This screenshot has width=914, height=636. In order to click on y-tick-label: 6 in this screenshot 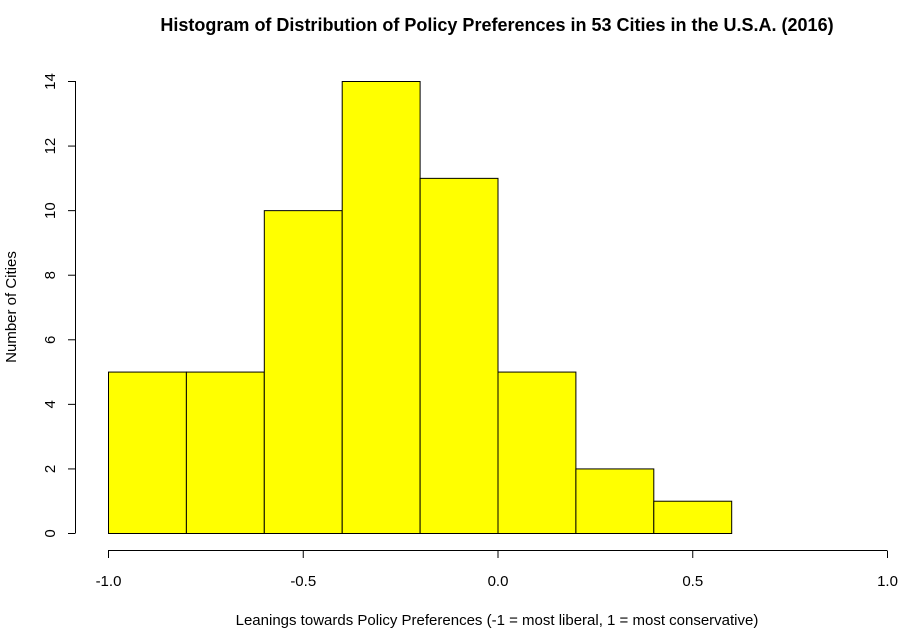, I will do `click(50, 340)`.